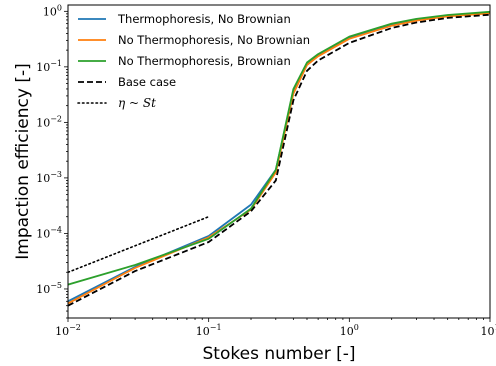  Describe the element at coordinates (49, 121) in the screenshot. I see `y-tick-label-3: 10⁻²` at that location.